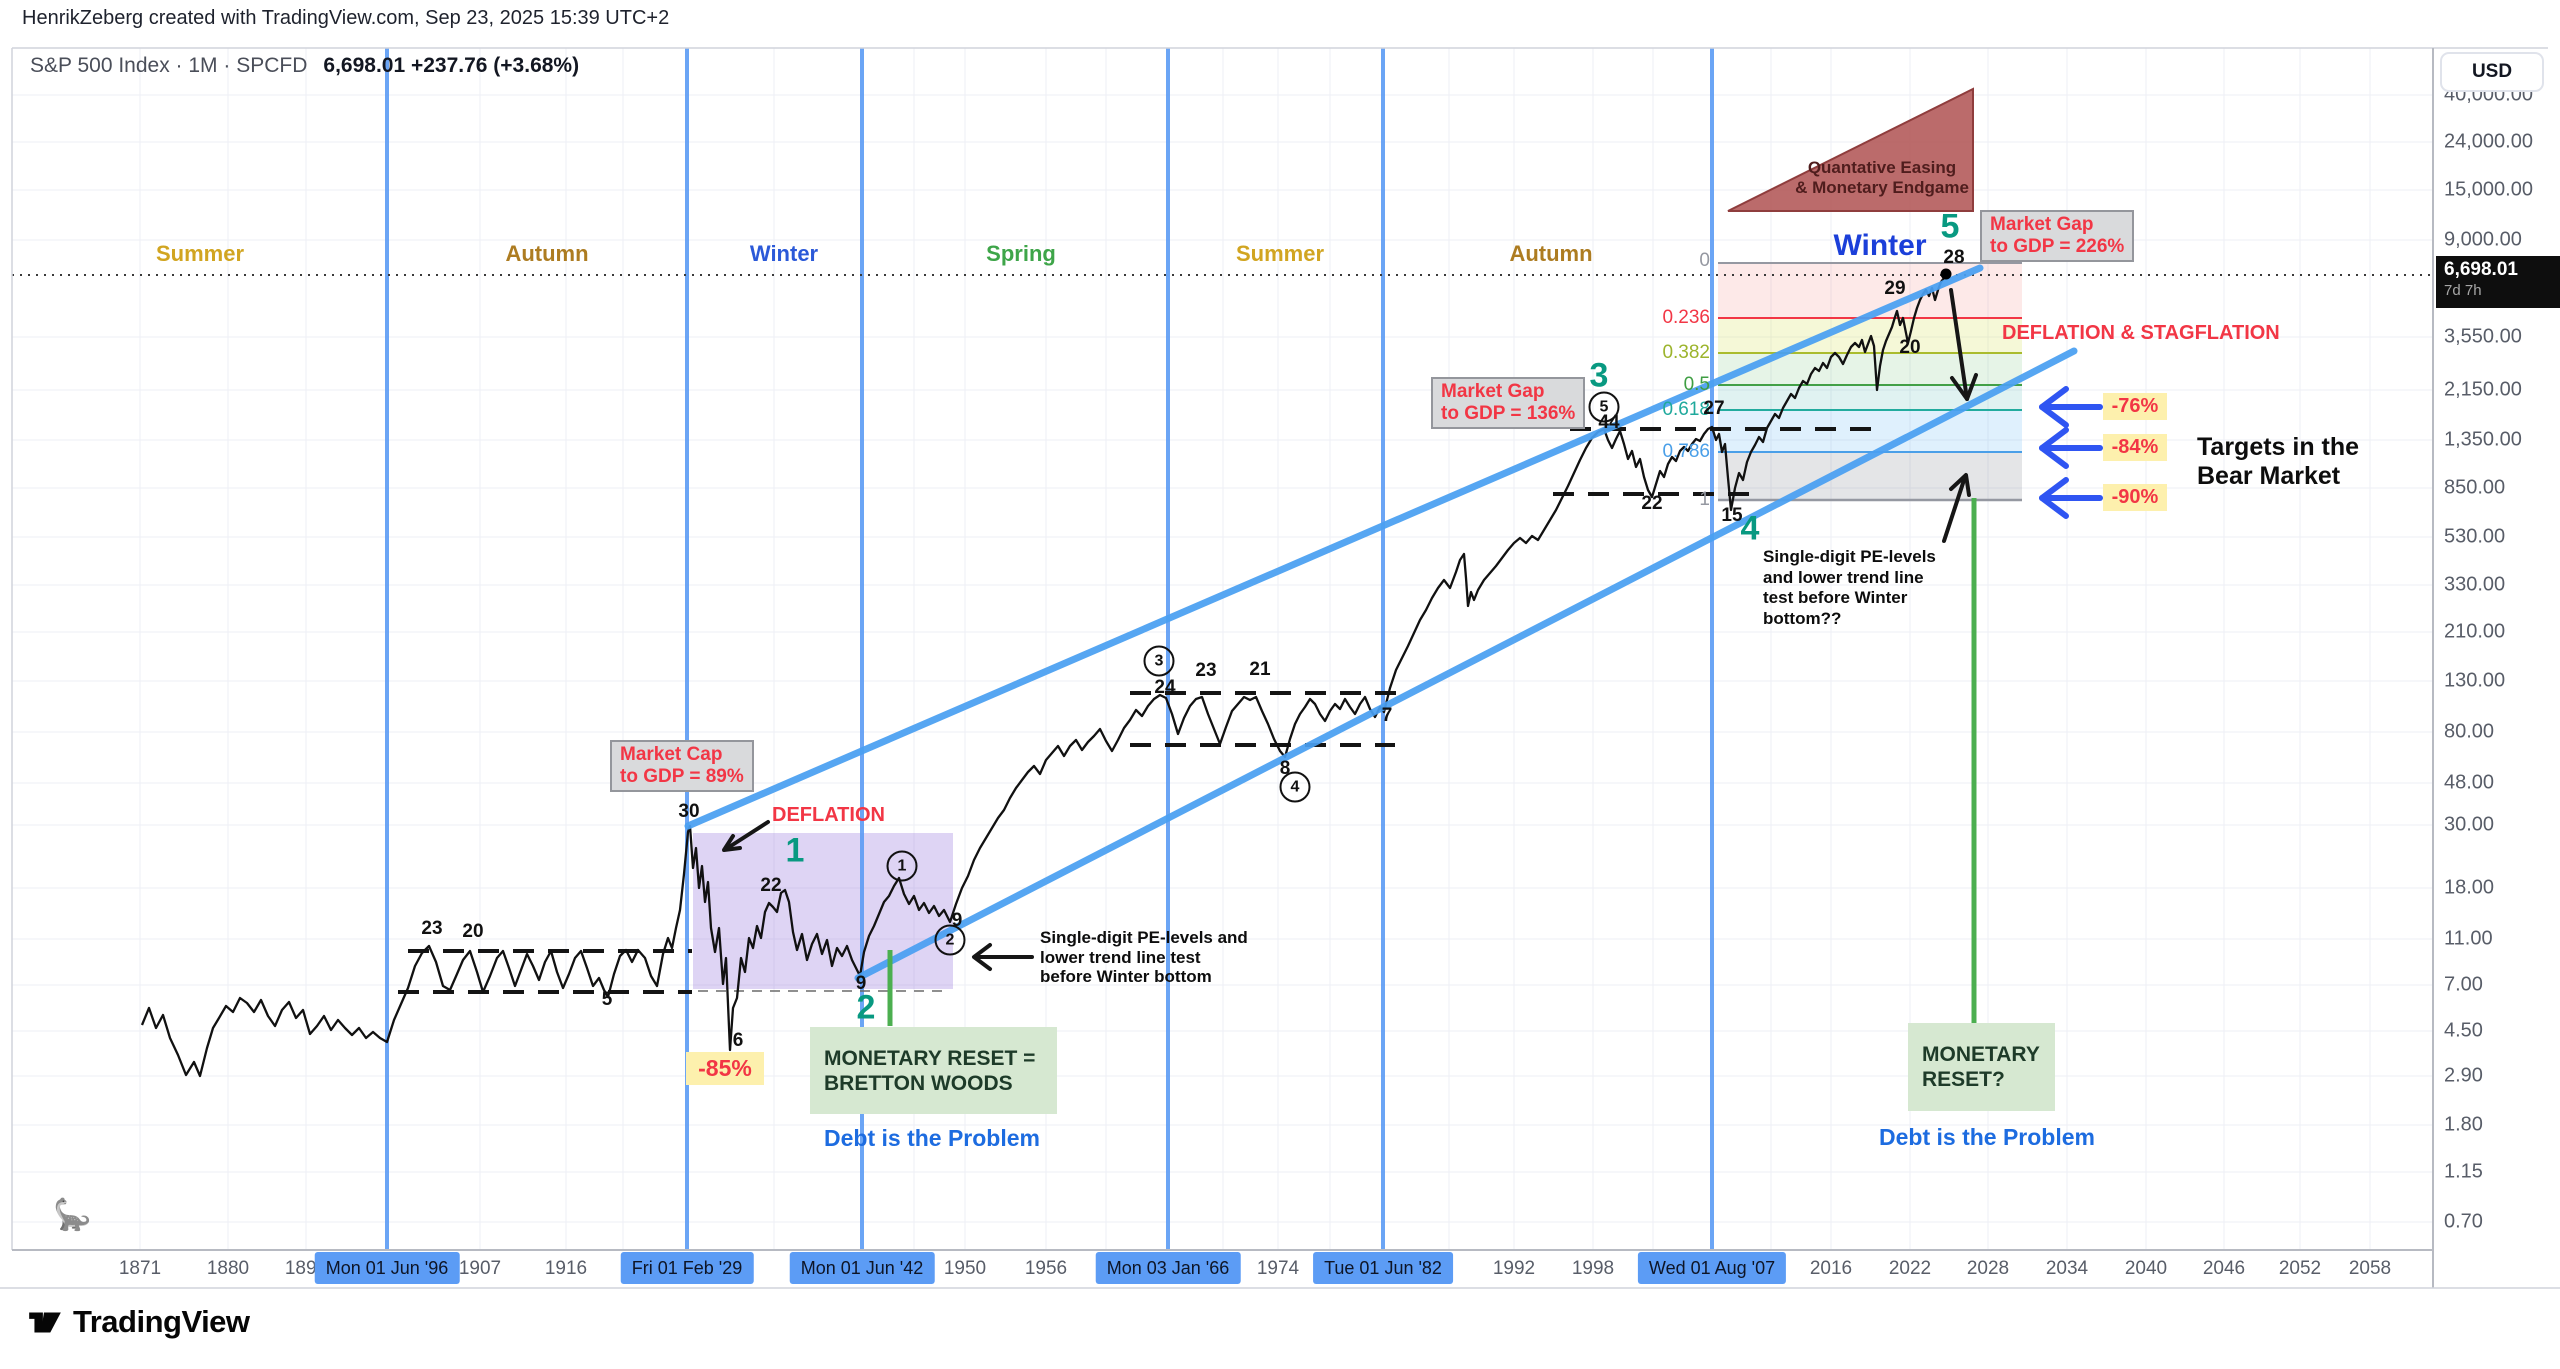  Describe the element at coordinates (1493, 391) in the screenshot. I see `market-gap-136-line1: Market Gap` at that location.